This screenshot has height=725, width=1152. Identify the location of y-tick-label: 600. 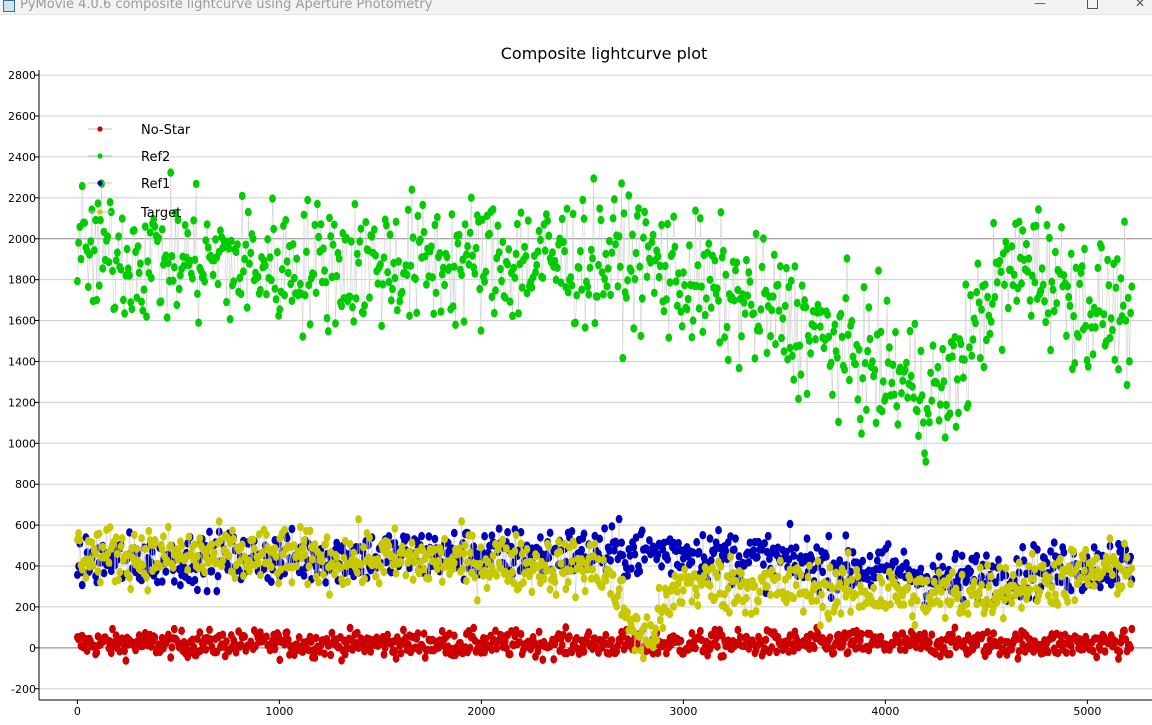
(25, 525).